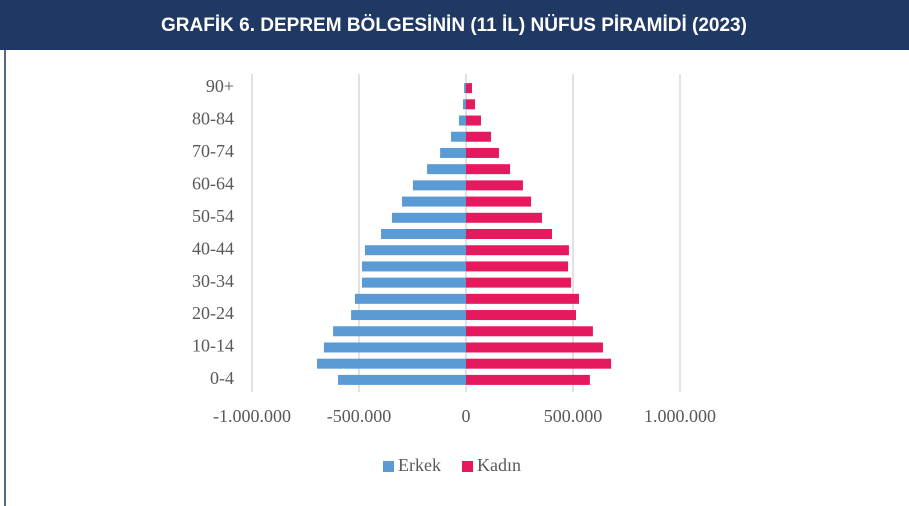  I want to click on x-tick-label: 500.000, so click(573, 416).